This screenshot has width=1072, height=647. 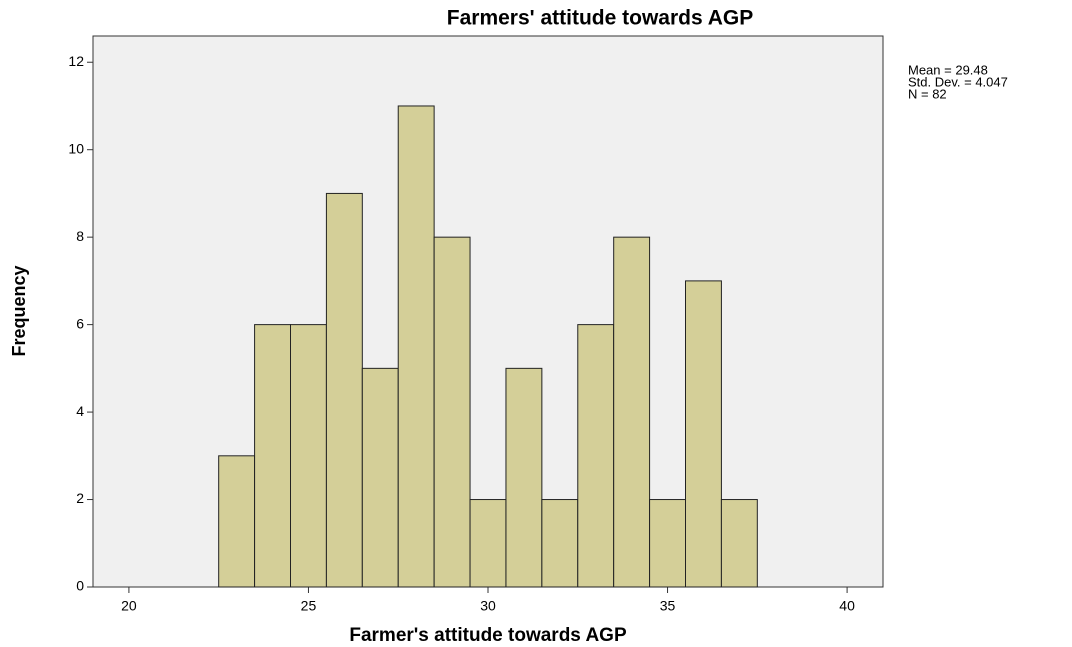 What do you see at coordinates (948, 69) in the screenshot?
I see `stat-label: Mean = 29.48` at bounding box center [948, 69].